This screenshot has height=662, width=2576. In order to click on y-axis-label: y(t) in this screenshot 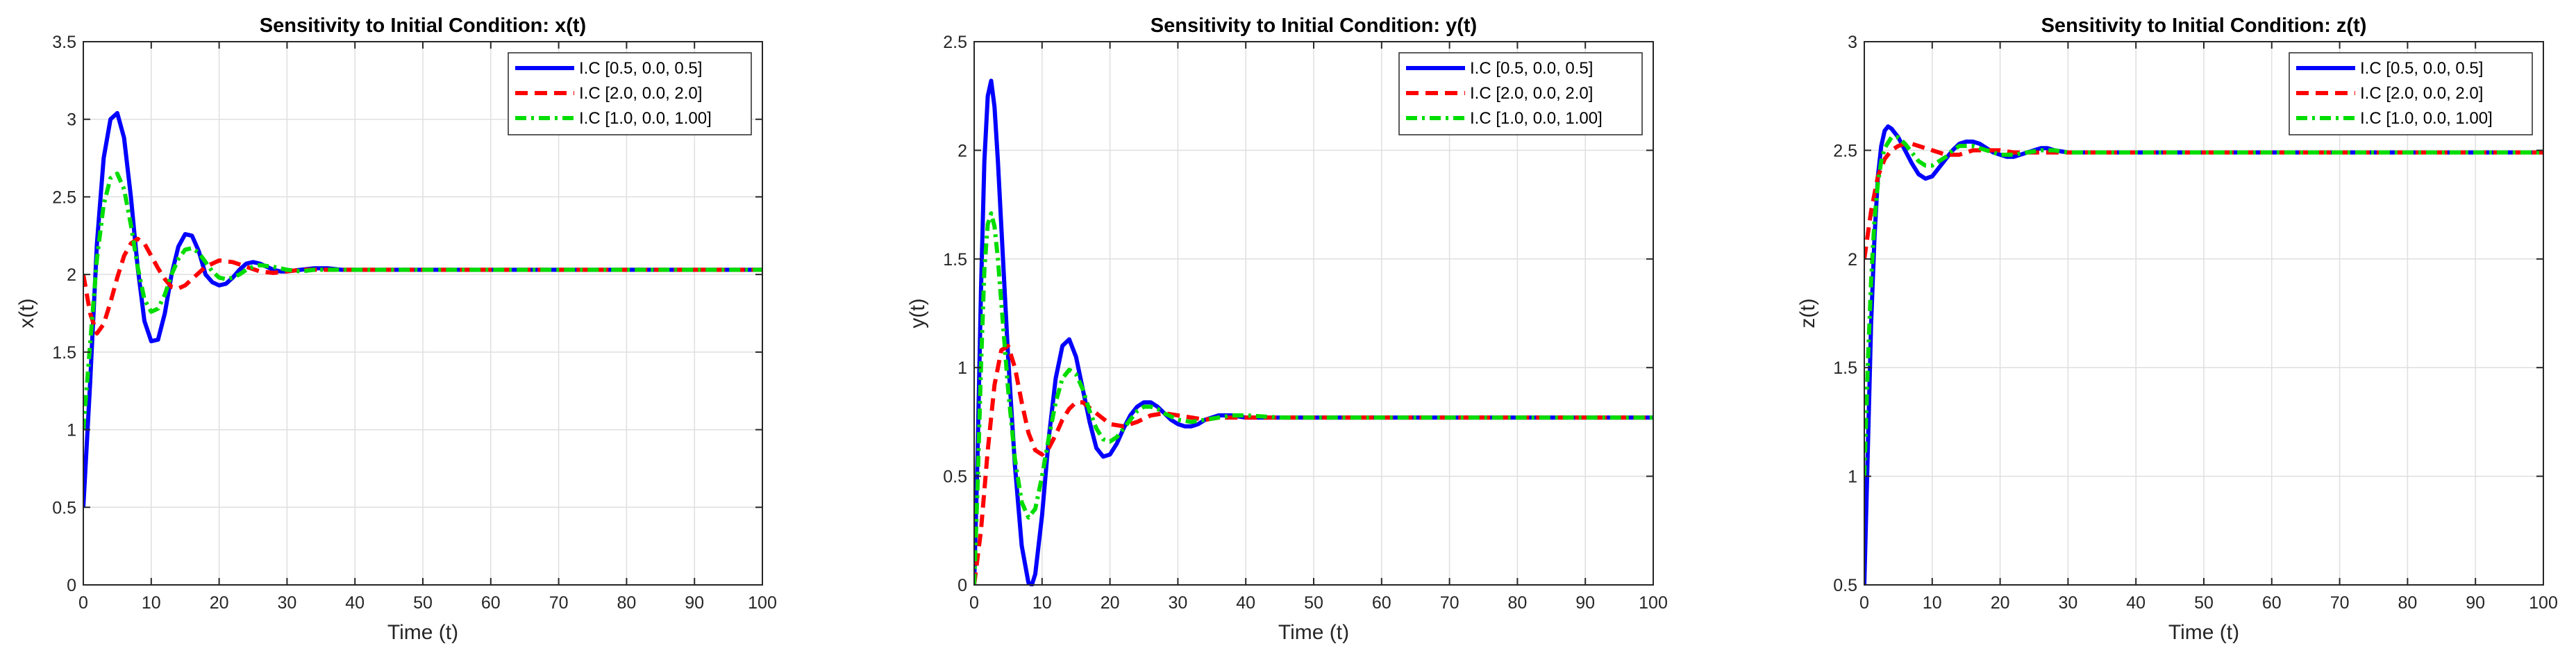, I will do `click(917, 313)`.